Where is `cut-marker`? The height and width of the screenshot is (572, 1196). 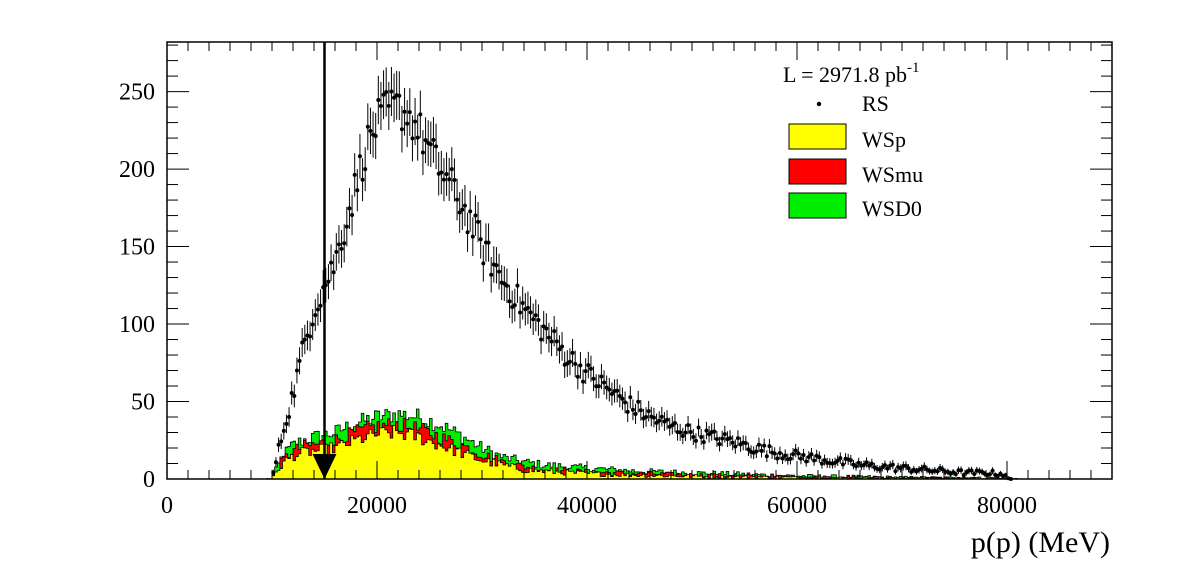 cut-marker is located at coordinates (324, 260).